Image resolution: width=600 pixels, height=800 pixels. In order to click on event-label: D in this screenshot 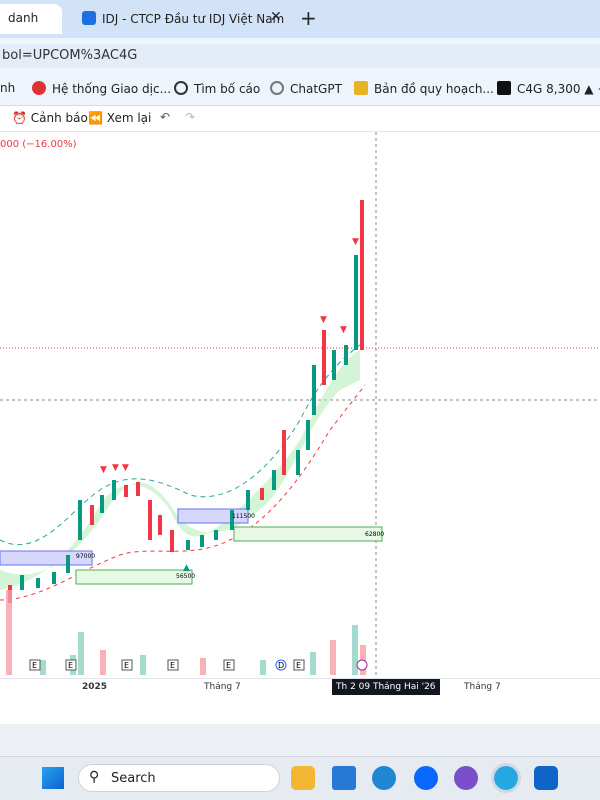, I will do `click(281, 665)`.